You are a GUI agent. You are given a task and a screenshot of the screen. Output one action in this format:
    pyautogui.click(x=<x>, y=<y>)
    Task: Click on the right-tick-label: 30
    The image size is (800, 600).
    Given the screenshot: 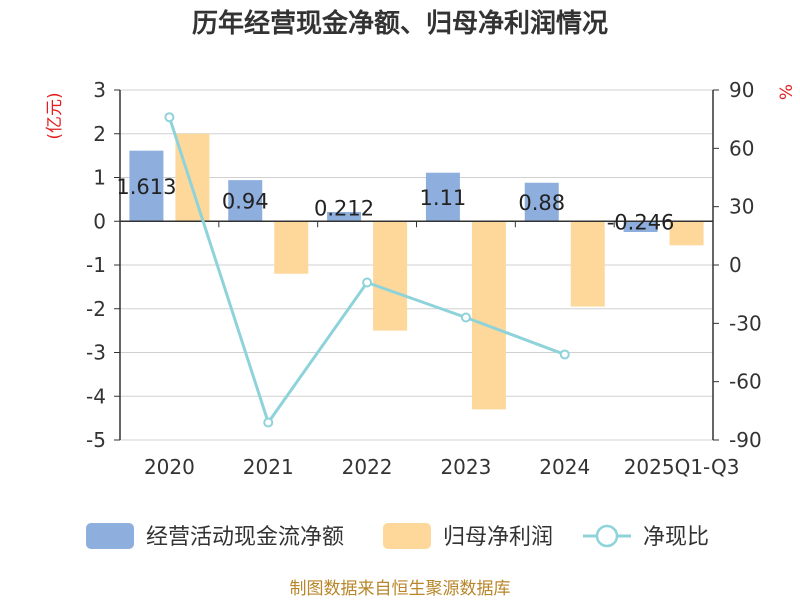 What is the action you would take?
    pyautogui.click(x=741, y=207)
    